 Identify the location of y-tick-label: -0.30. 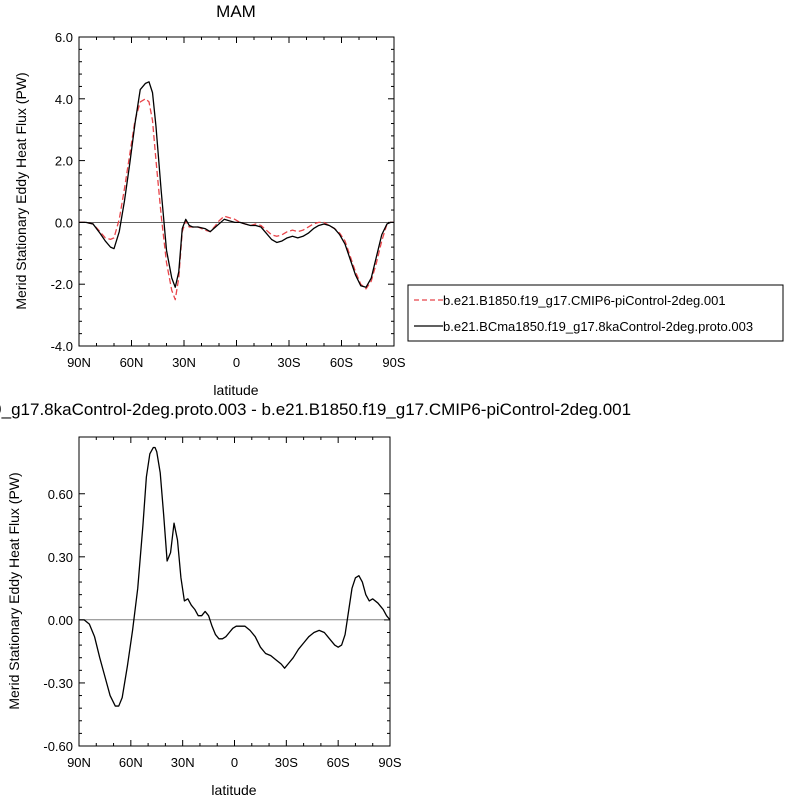
(58, 683).